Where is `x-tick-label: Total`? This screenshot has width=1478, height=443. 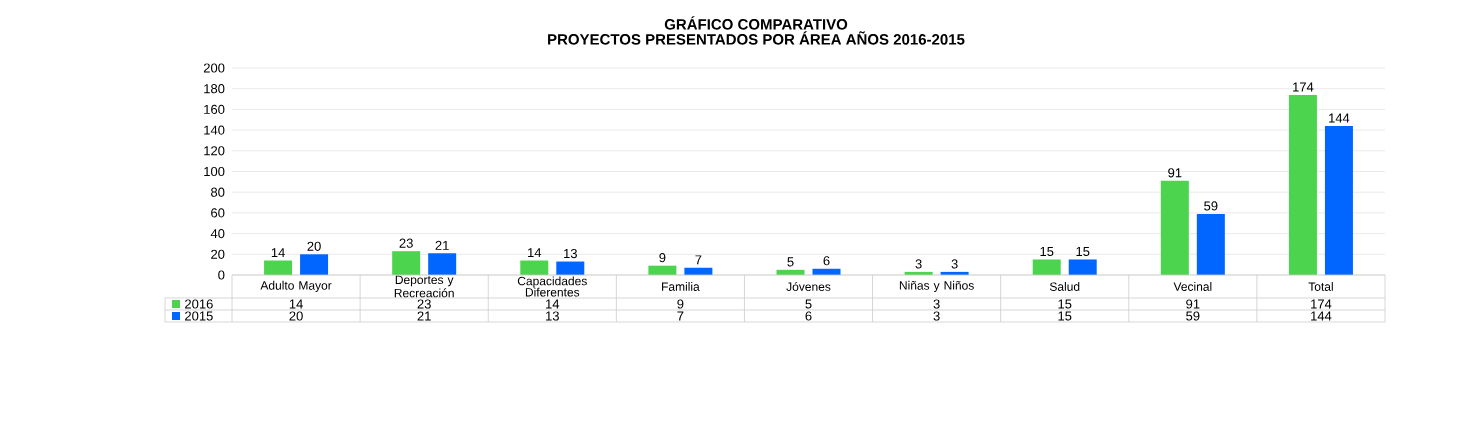
x-tick-label: Total is located at coordinates (1320, 286).